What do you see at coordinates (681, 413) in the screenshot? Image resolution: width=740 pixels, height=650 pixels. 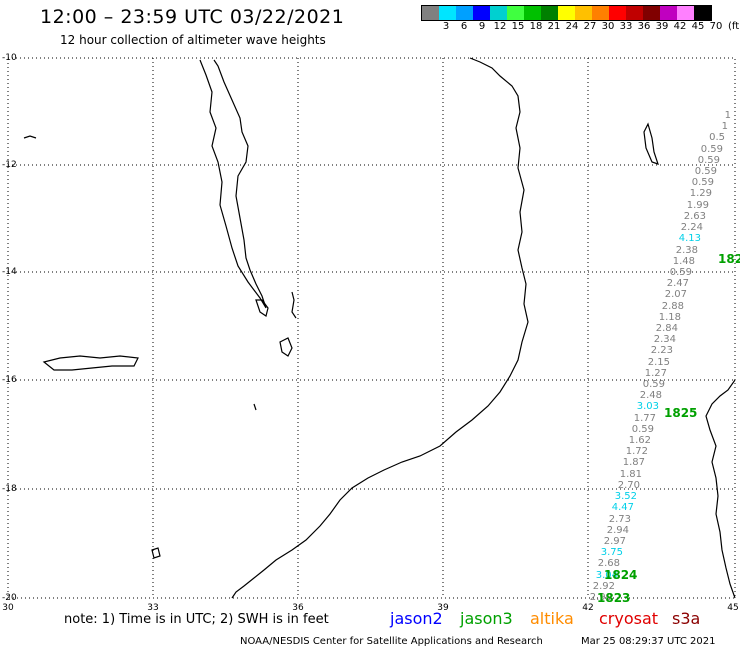 I see `pass-label: 1825` at bounding box center [681, 413].